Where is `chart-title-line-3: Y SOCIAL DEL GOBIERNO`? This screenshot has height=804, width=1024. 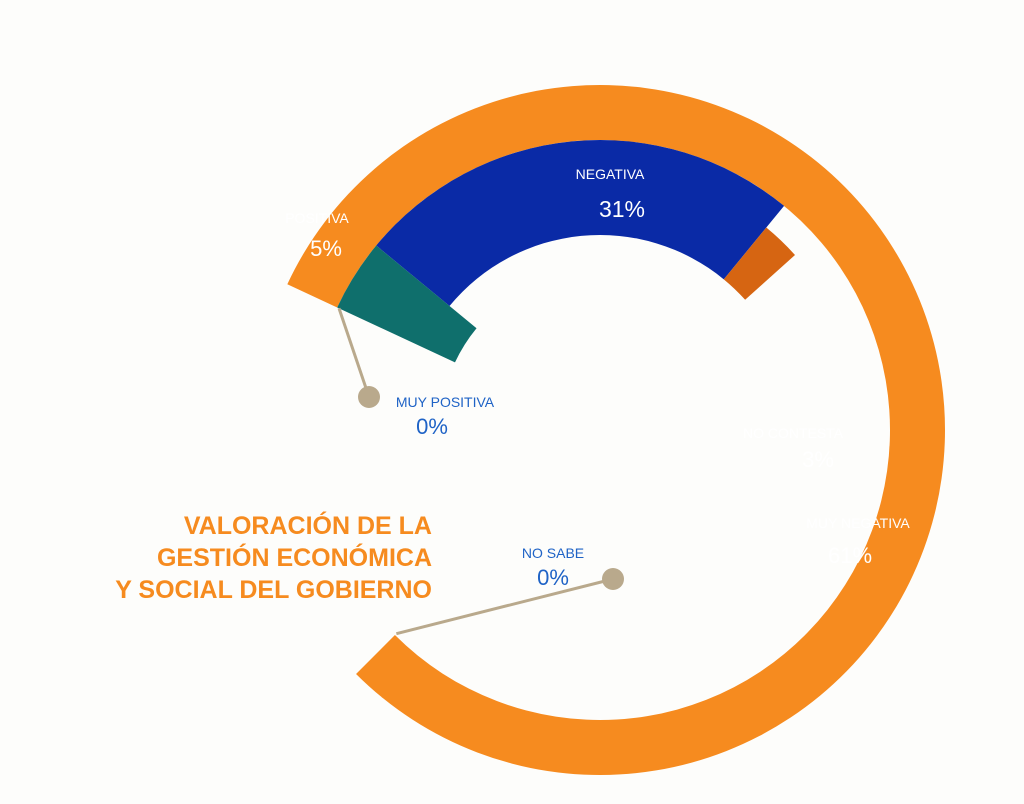
chart-title-line-3: Y SOCIAL DEL GOBIERNO is located at coordinates (273, 590).